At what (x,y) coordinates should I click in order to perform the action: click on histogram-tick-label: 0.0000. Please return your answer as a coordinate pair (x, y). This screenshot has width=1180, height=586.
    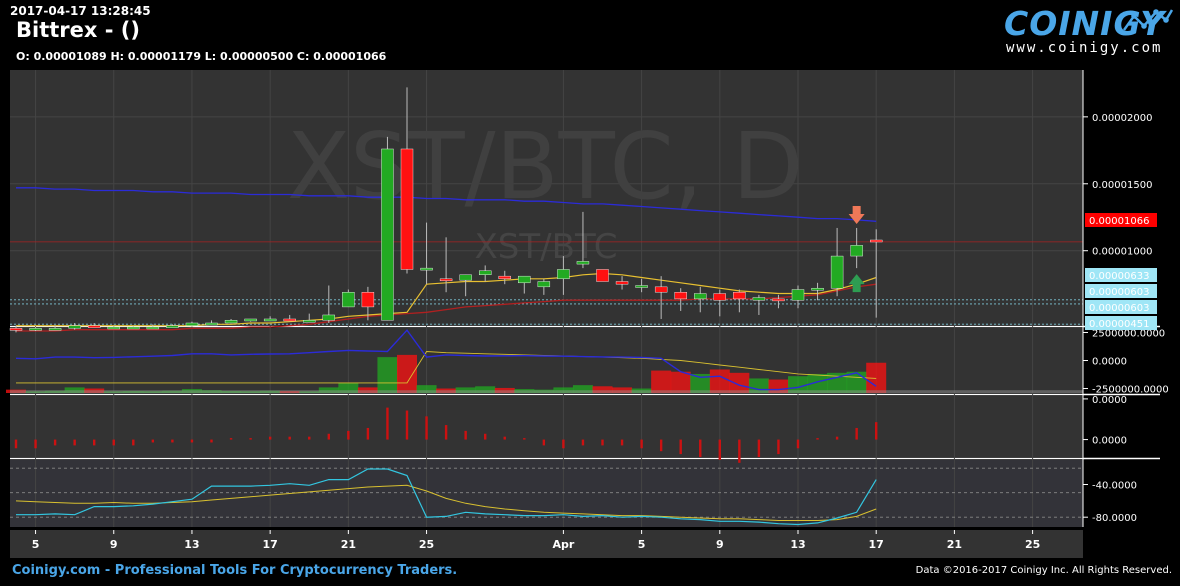
    Looking at the image, I should click on (1109, 441).